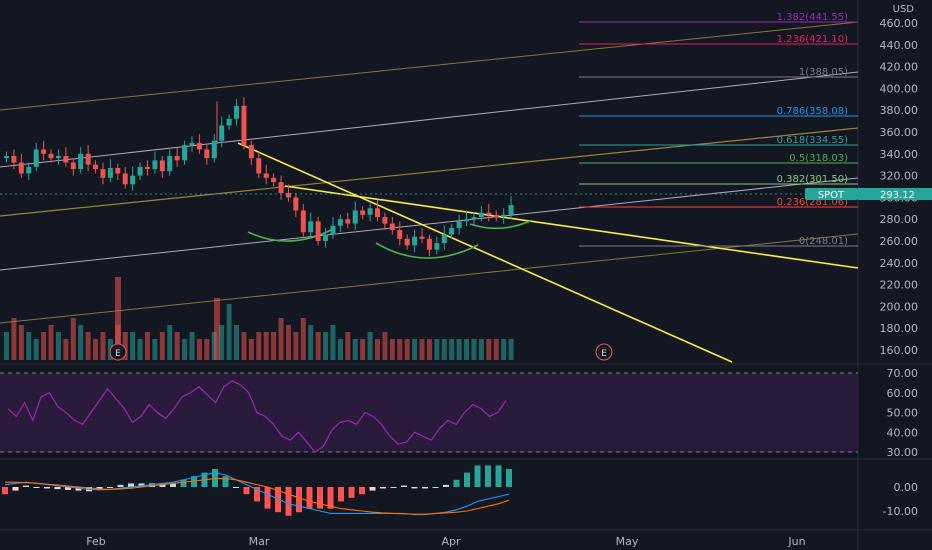 Image resolution: width=932 pixels, height=550 pixels. What do you see at coordinates (500, 225) in the screenshot?
I see `right-shoulder-curve` at bounding box center [500, 225].